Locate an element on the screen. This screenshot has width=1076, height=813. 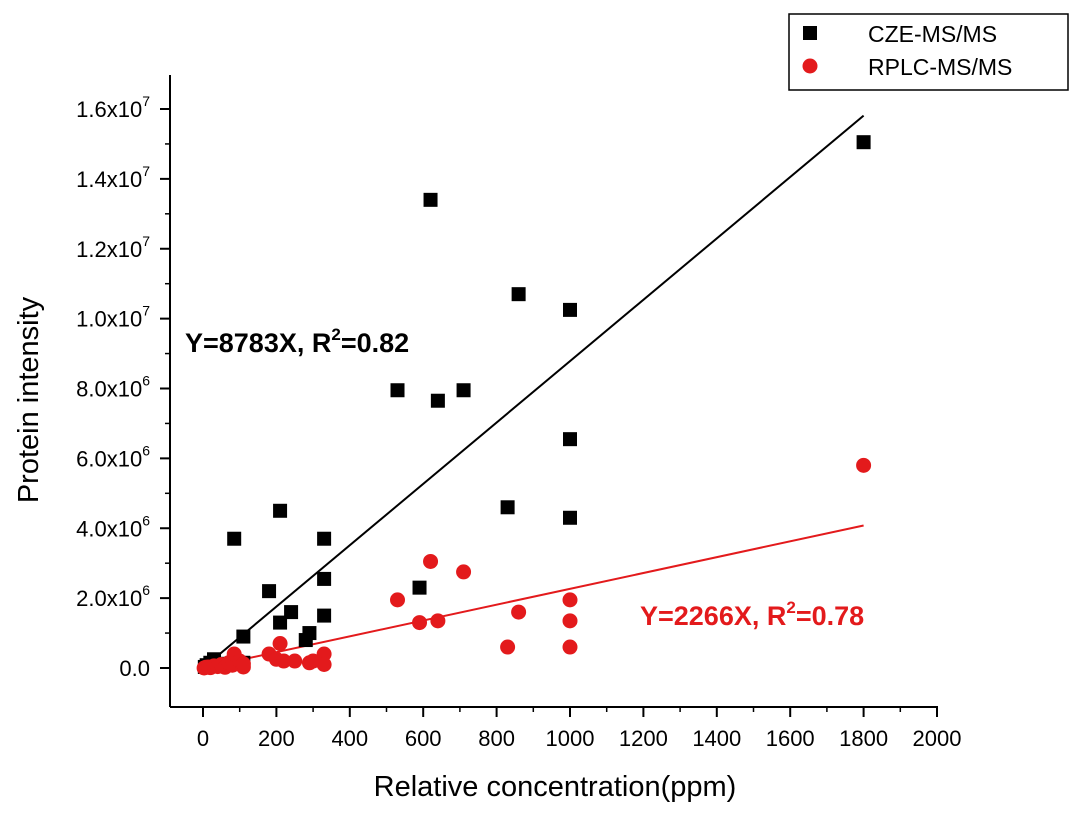
y-tick-label: 1.2x10⁷ is located at coordinates (113, 247).